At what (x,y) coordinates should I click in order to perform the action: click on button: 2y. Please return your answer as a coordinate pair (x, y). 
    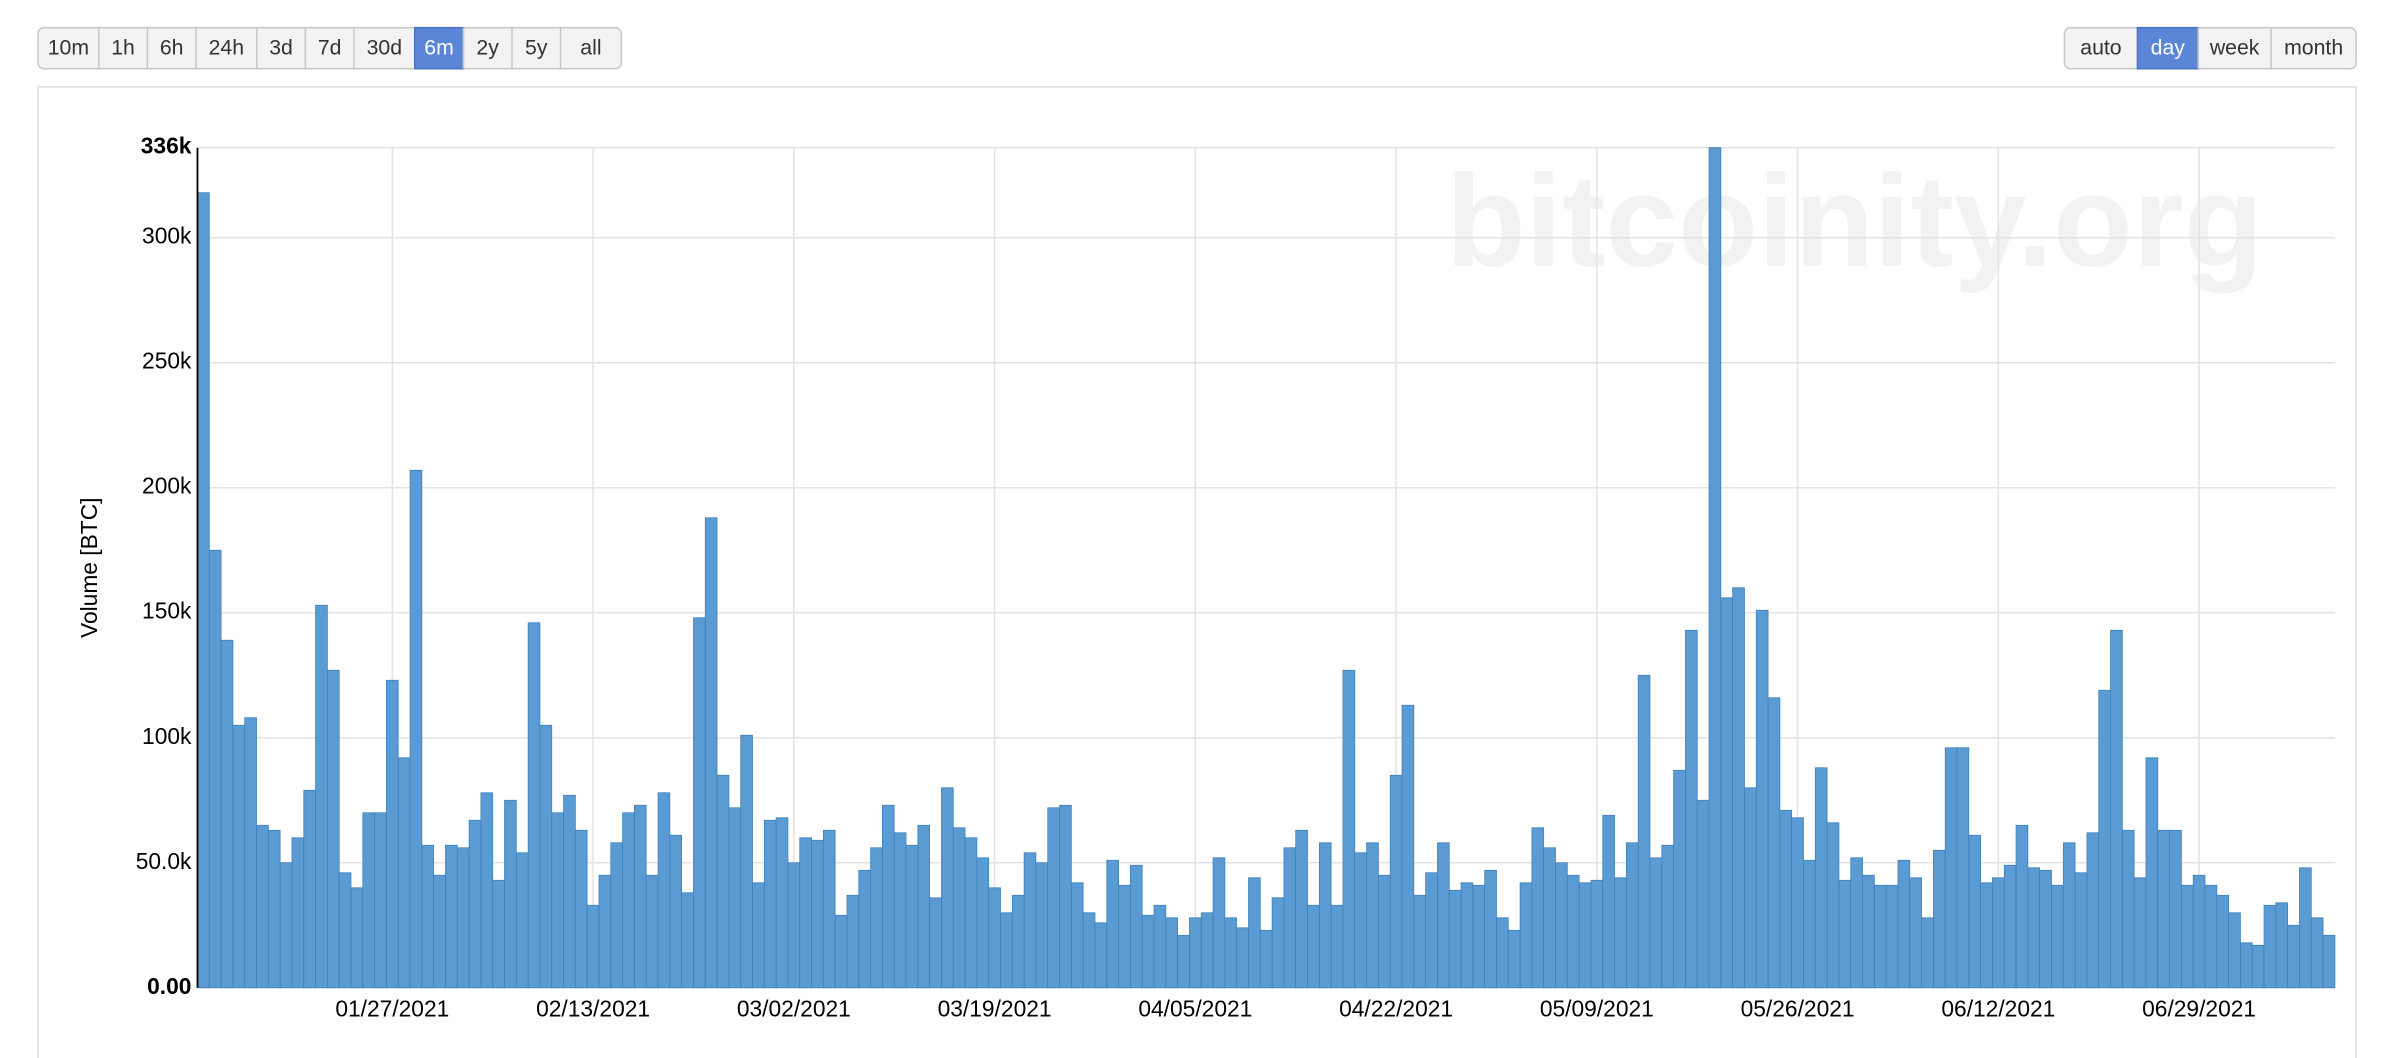
    Looking at the image, I should click on (487, 48).